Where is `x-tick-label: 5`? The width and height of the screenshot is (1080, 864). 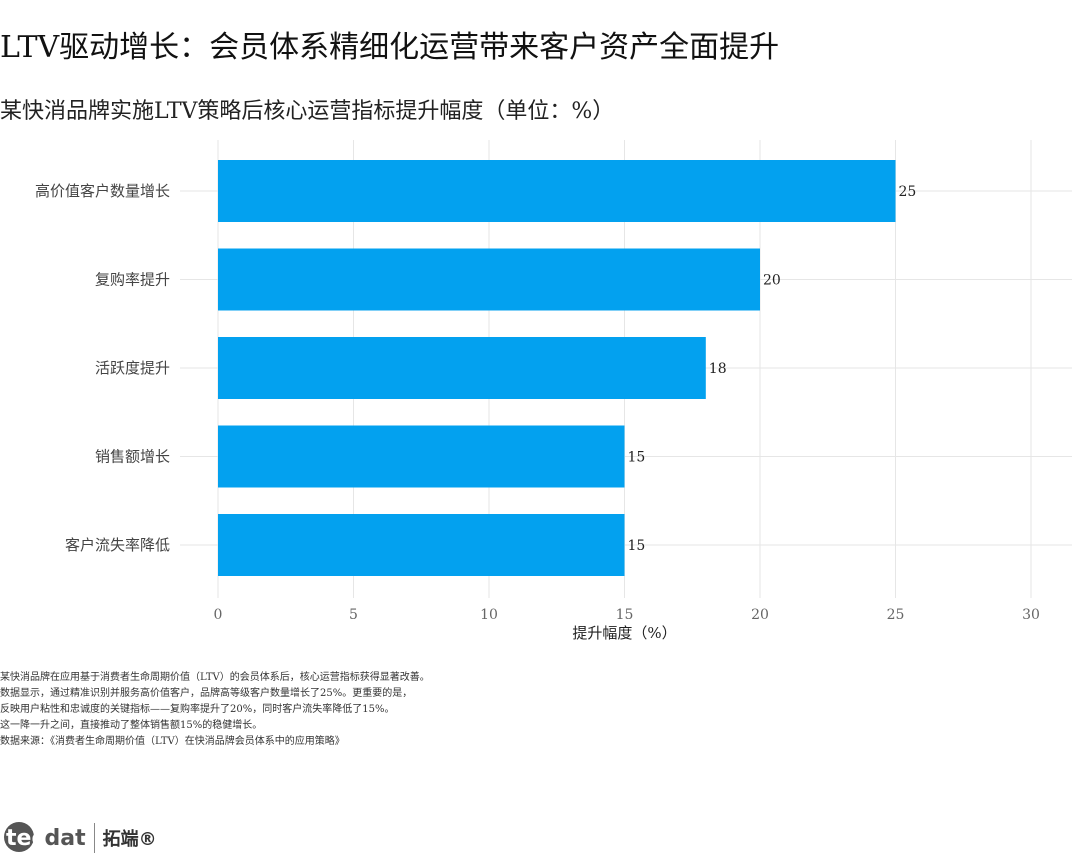
x-tick-label: 5 is located at coordinates (353, 615).